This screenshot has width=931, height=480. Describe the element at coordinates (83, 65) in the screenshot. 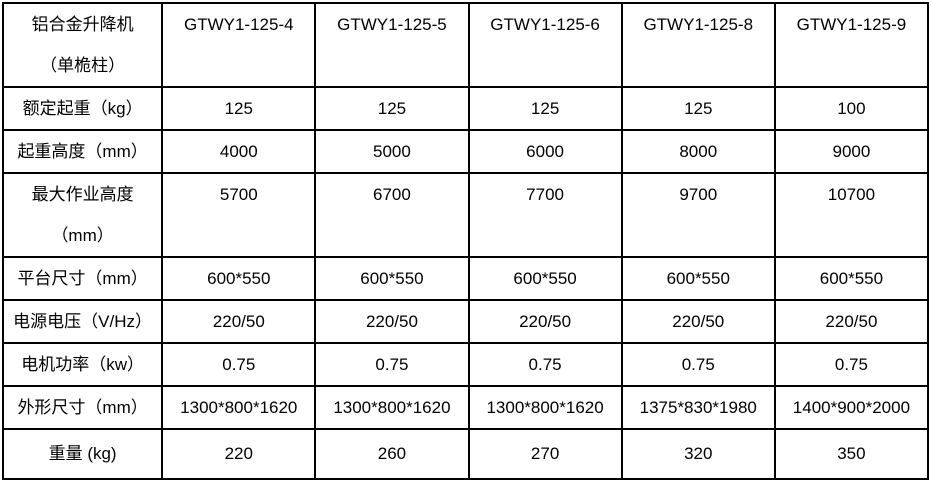

I see `product-name-line2: （单桅柱）` at that location.